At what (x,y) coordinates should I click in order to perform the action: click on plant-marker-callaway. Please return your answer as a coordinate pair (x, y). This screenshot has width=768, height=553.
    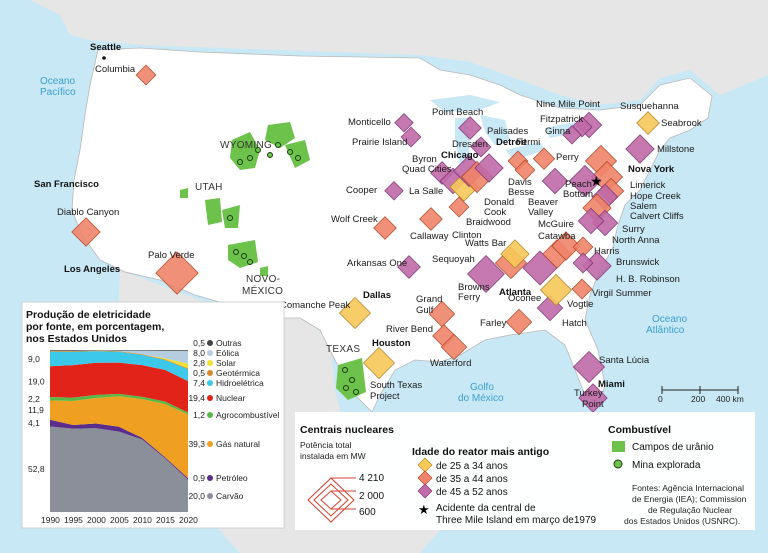
    Looking at the image, I should click on (431, 219).